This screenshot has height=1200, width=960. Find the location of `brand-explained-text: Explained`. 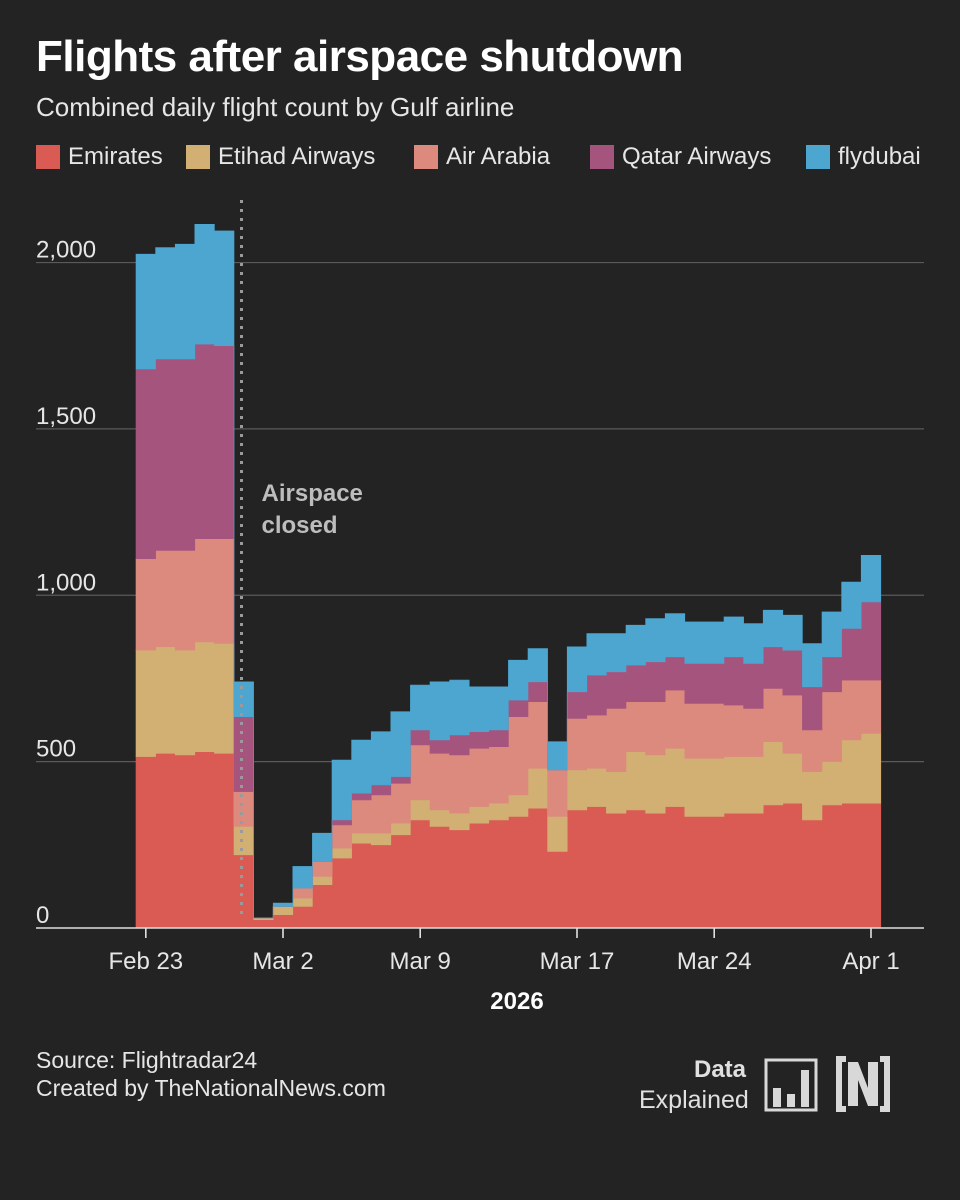

brand-explained-text: Explained is located at coordinates (694, 1100).